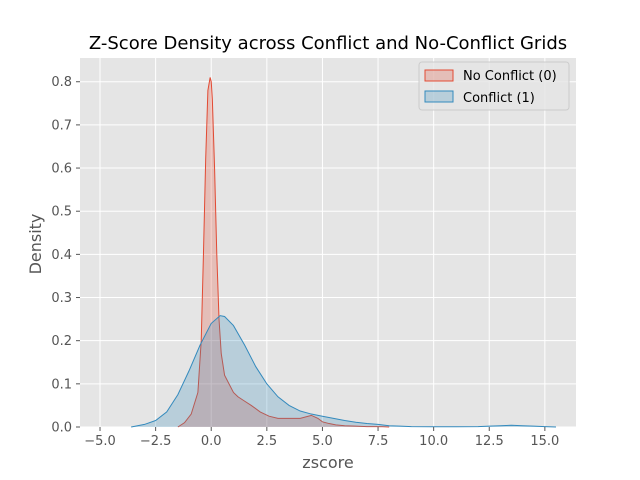 The width and height of the screenshot is (640, 480). Describe the element at coordinates (61, 428) in the screenshot. I see `y-tick-label: 0.0` at that location.